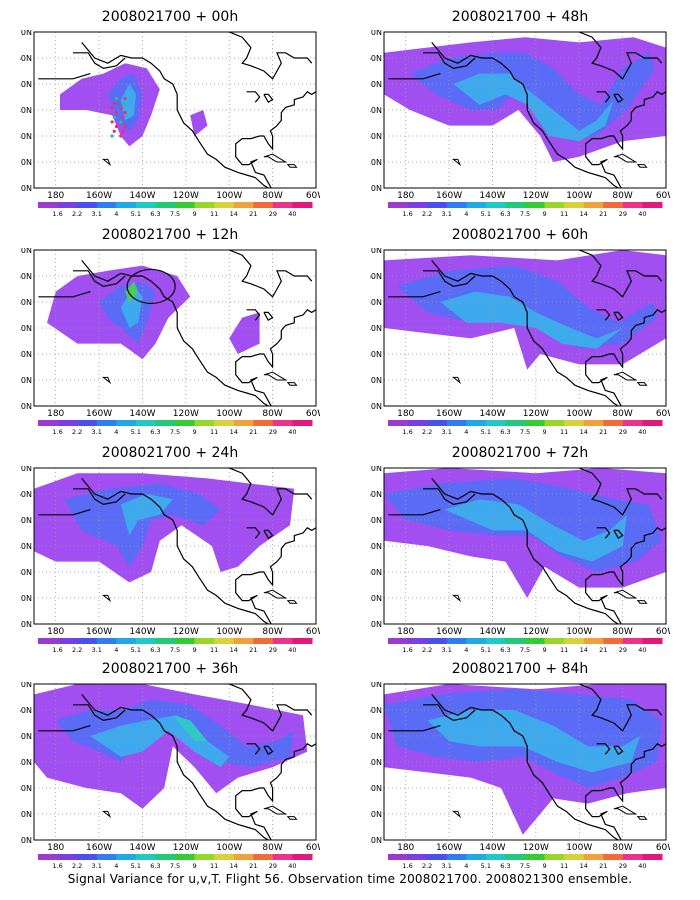  What do you see at coordinates (170, 235) in the screenshot?
I see `panel-title: 2008021700 + 12h` at bounding box center [170, 235].